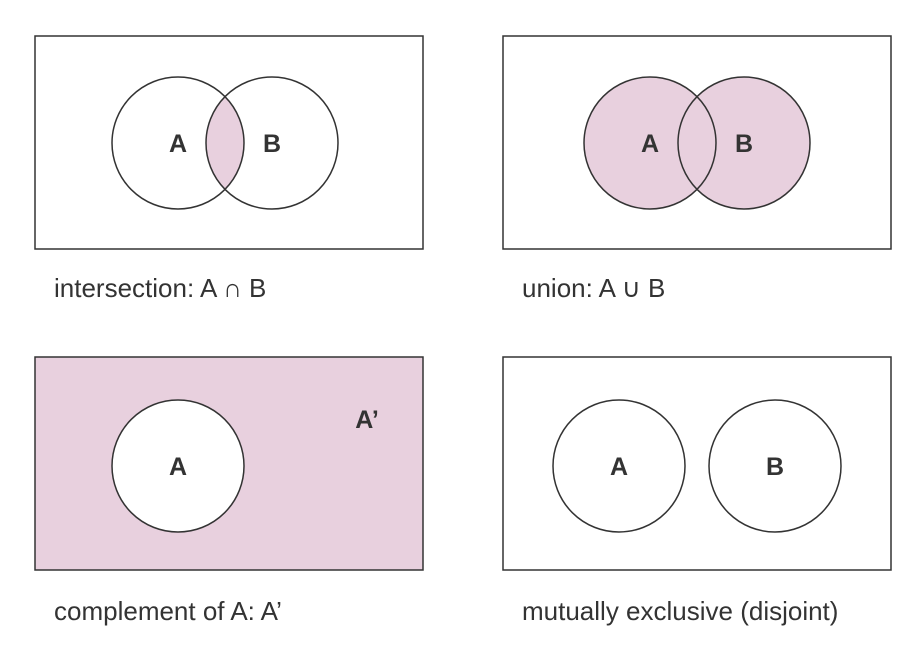 Image resolution: width=922 pixels, height=656 pixels. I want to click on venn-union-svg: A B, so click(697, 142).